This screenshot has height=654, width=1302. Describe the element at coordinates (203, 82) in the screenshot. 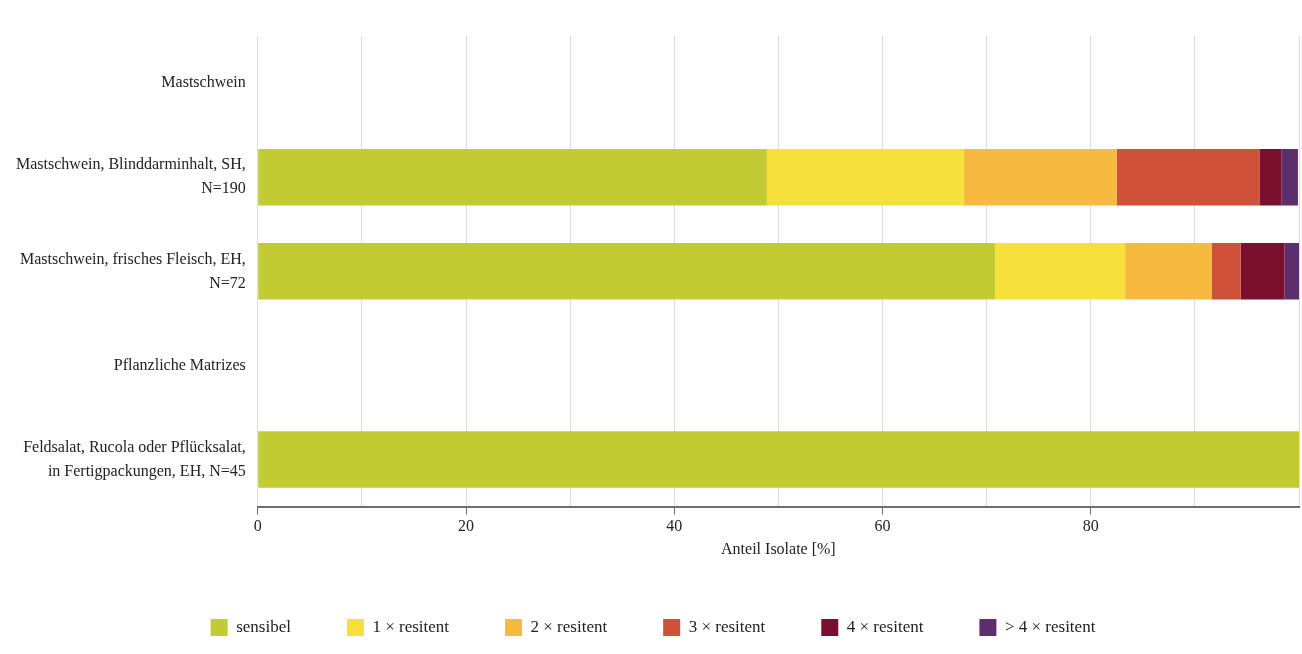

I see `y-tick-label: Mastschwein` at that location.